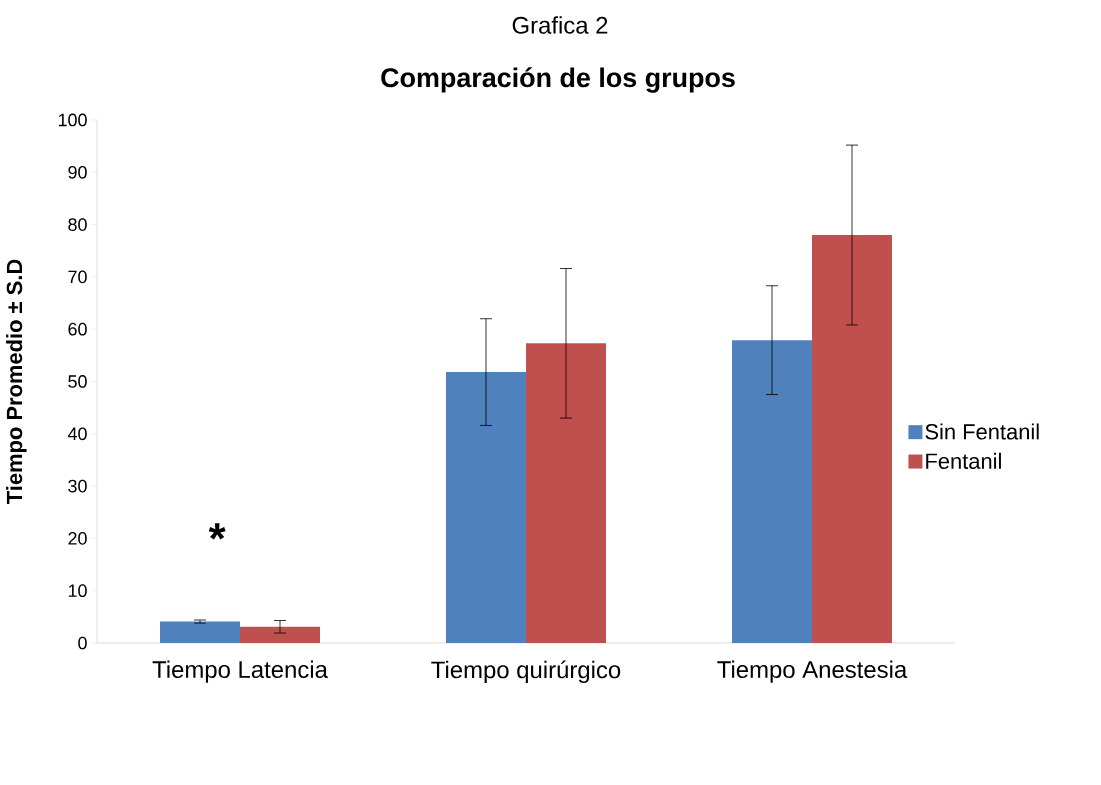  I want to click on y-tick-label: 80, so click(77, 224).